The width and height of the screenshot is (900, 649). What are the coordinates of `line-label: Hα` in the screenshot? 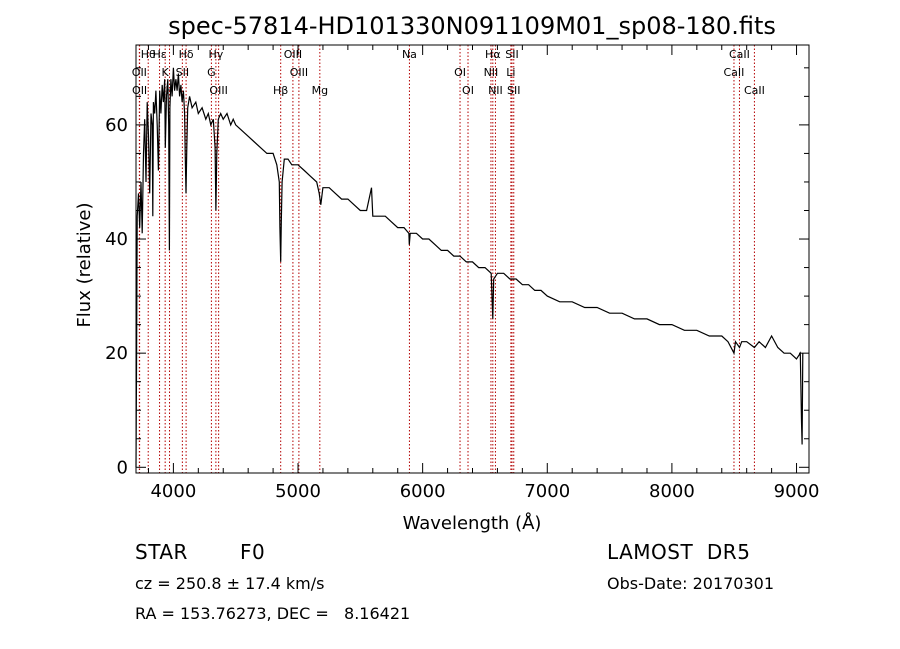 It's located at (493, 54).